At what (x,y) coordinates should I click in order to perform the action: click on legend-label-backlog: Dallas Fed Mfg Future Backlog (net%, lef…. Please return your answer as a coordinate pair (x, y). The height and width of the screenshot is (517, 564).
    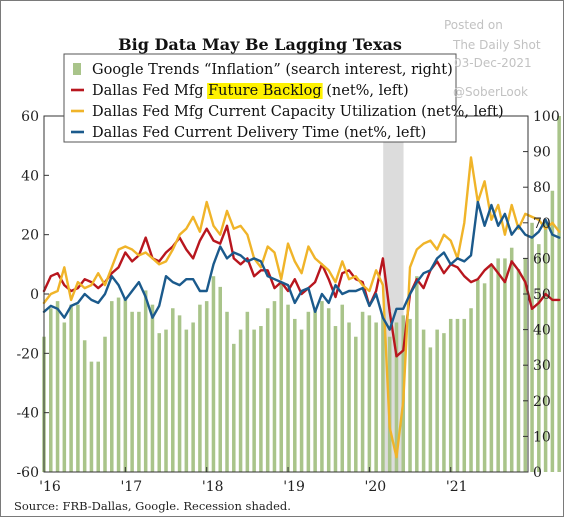
    Looking at the image, I should click on (250, 91).